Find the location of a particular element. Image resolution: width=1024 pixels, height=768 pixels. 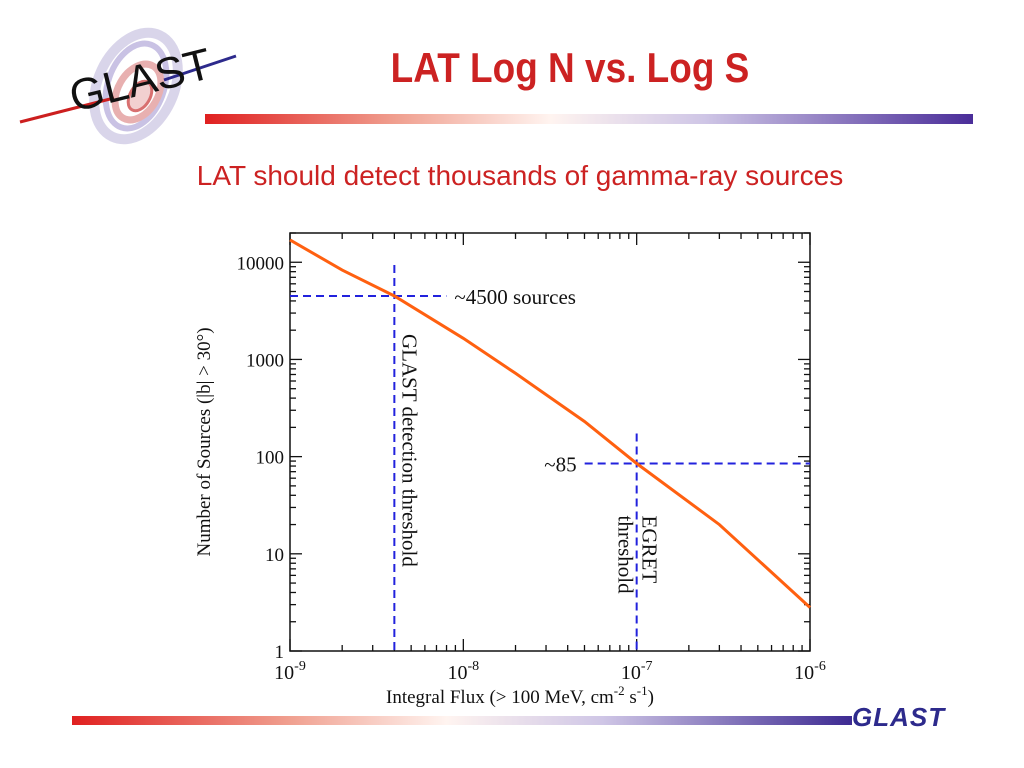

x-tick-exponent: -6 is located at coordinates (820, 666).